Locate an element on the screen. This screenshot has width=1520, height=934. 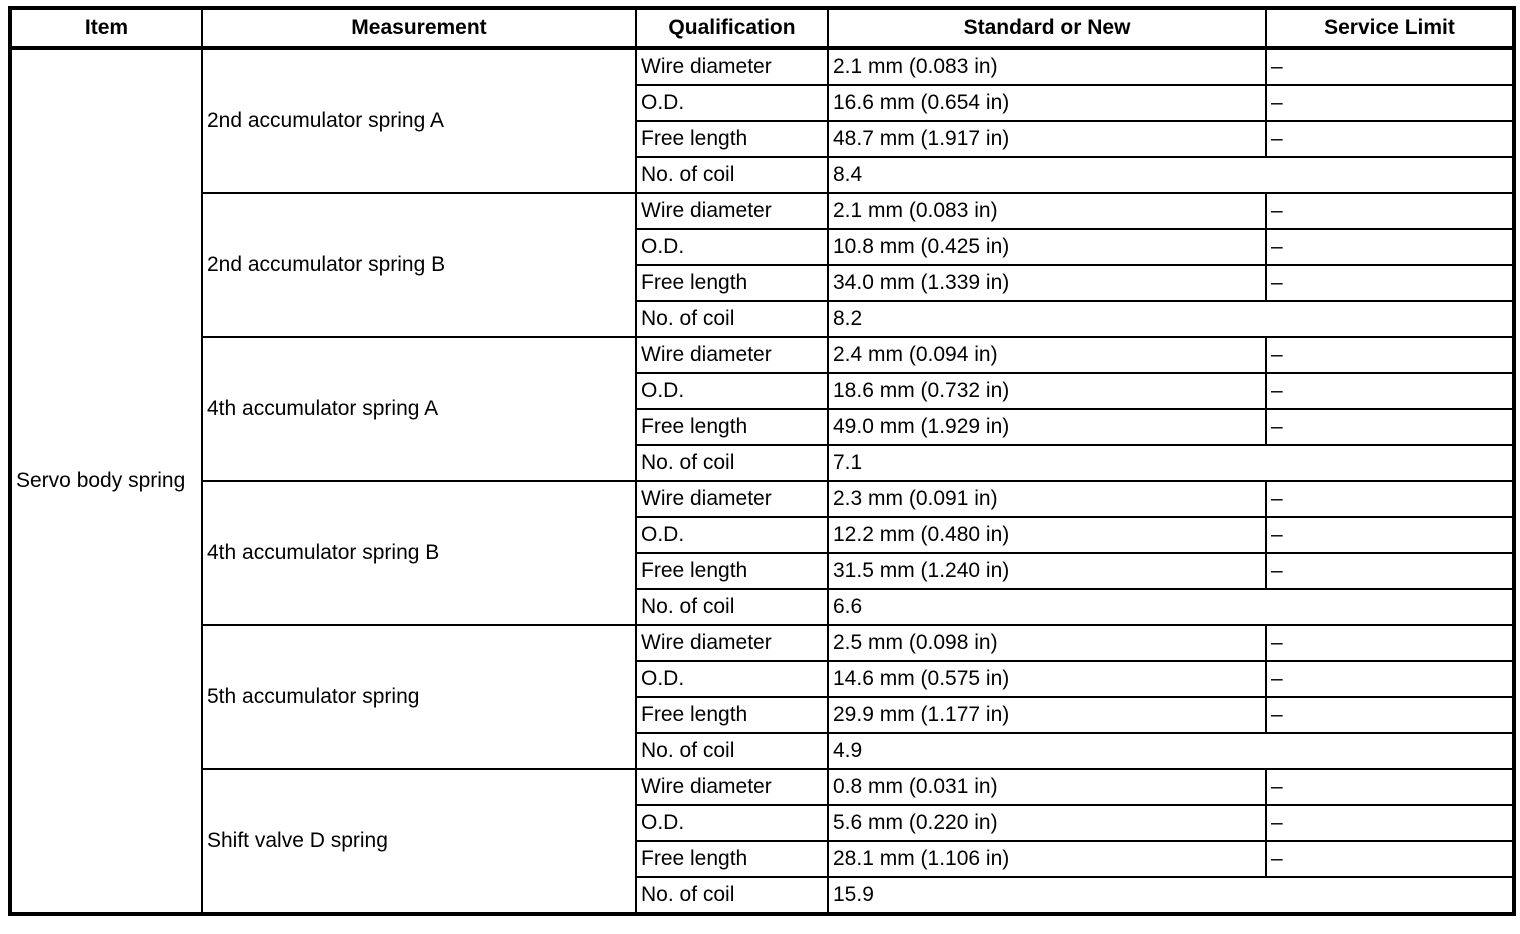
measurement-cell: 4th accumulator spring B is located at coordinates (419, 553).